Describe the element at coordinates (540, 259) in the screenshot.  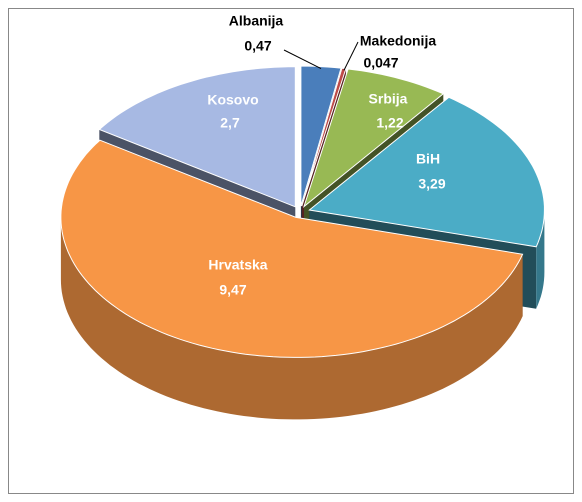
I see `slice-side` at that location.